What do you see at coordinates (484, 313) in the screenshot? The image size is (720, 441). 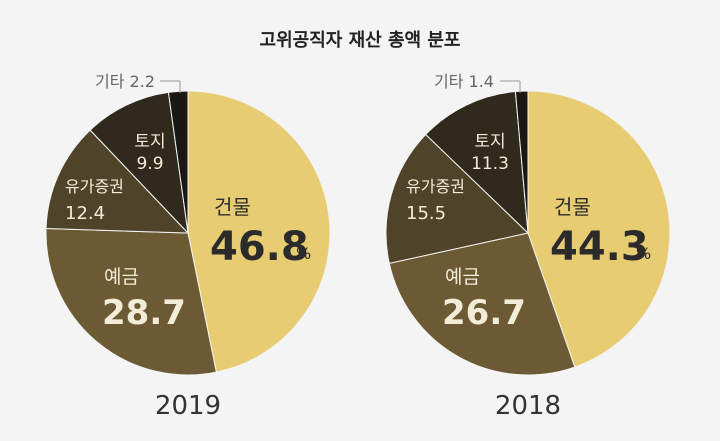 I see `deposit-value-2018: 26.7` at bounding box center [484, 313].